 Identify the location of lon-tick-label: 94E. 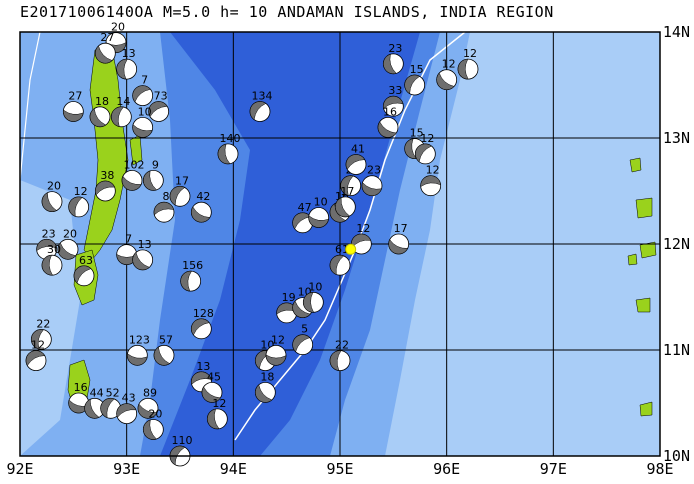
(233, 469).